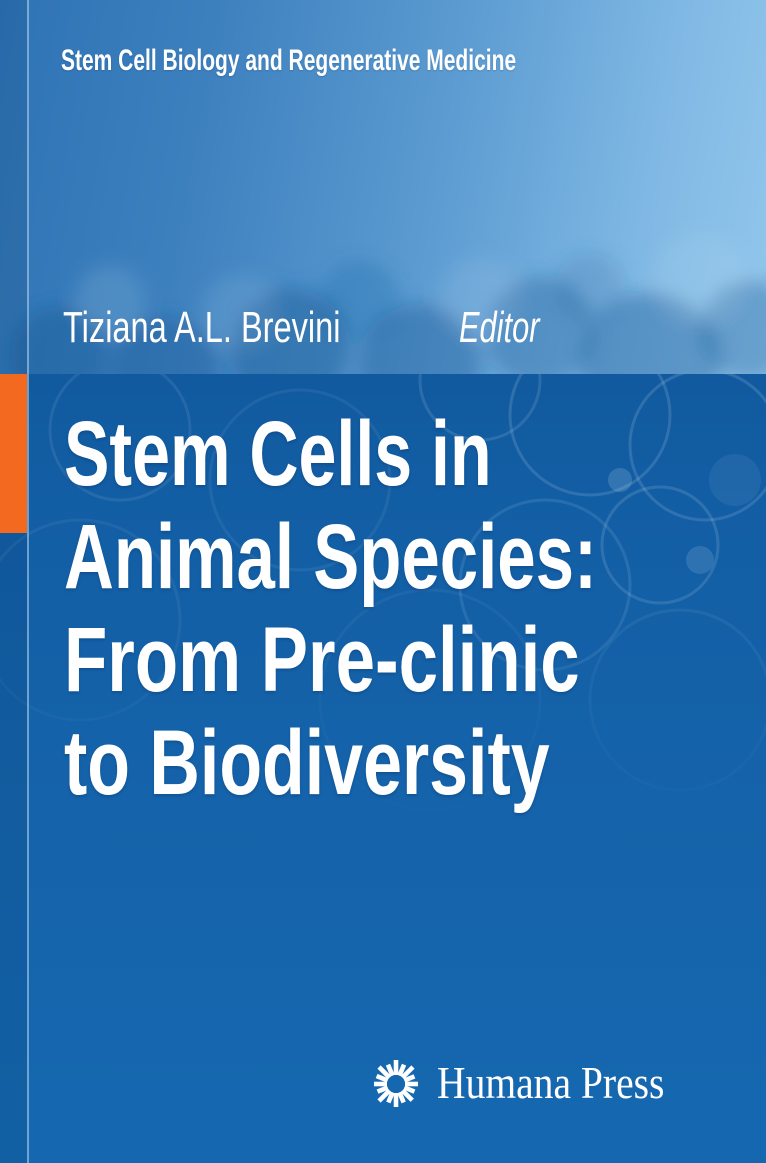 The height and width of the screenshot is (1163, 766). Describe the element at coordinates (307, 763) in the screenshot. I see `title-line-4: to Biodiversity` at that location.